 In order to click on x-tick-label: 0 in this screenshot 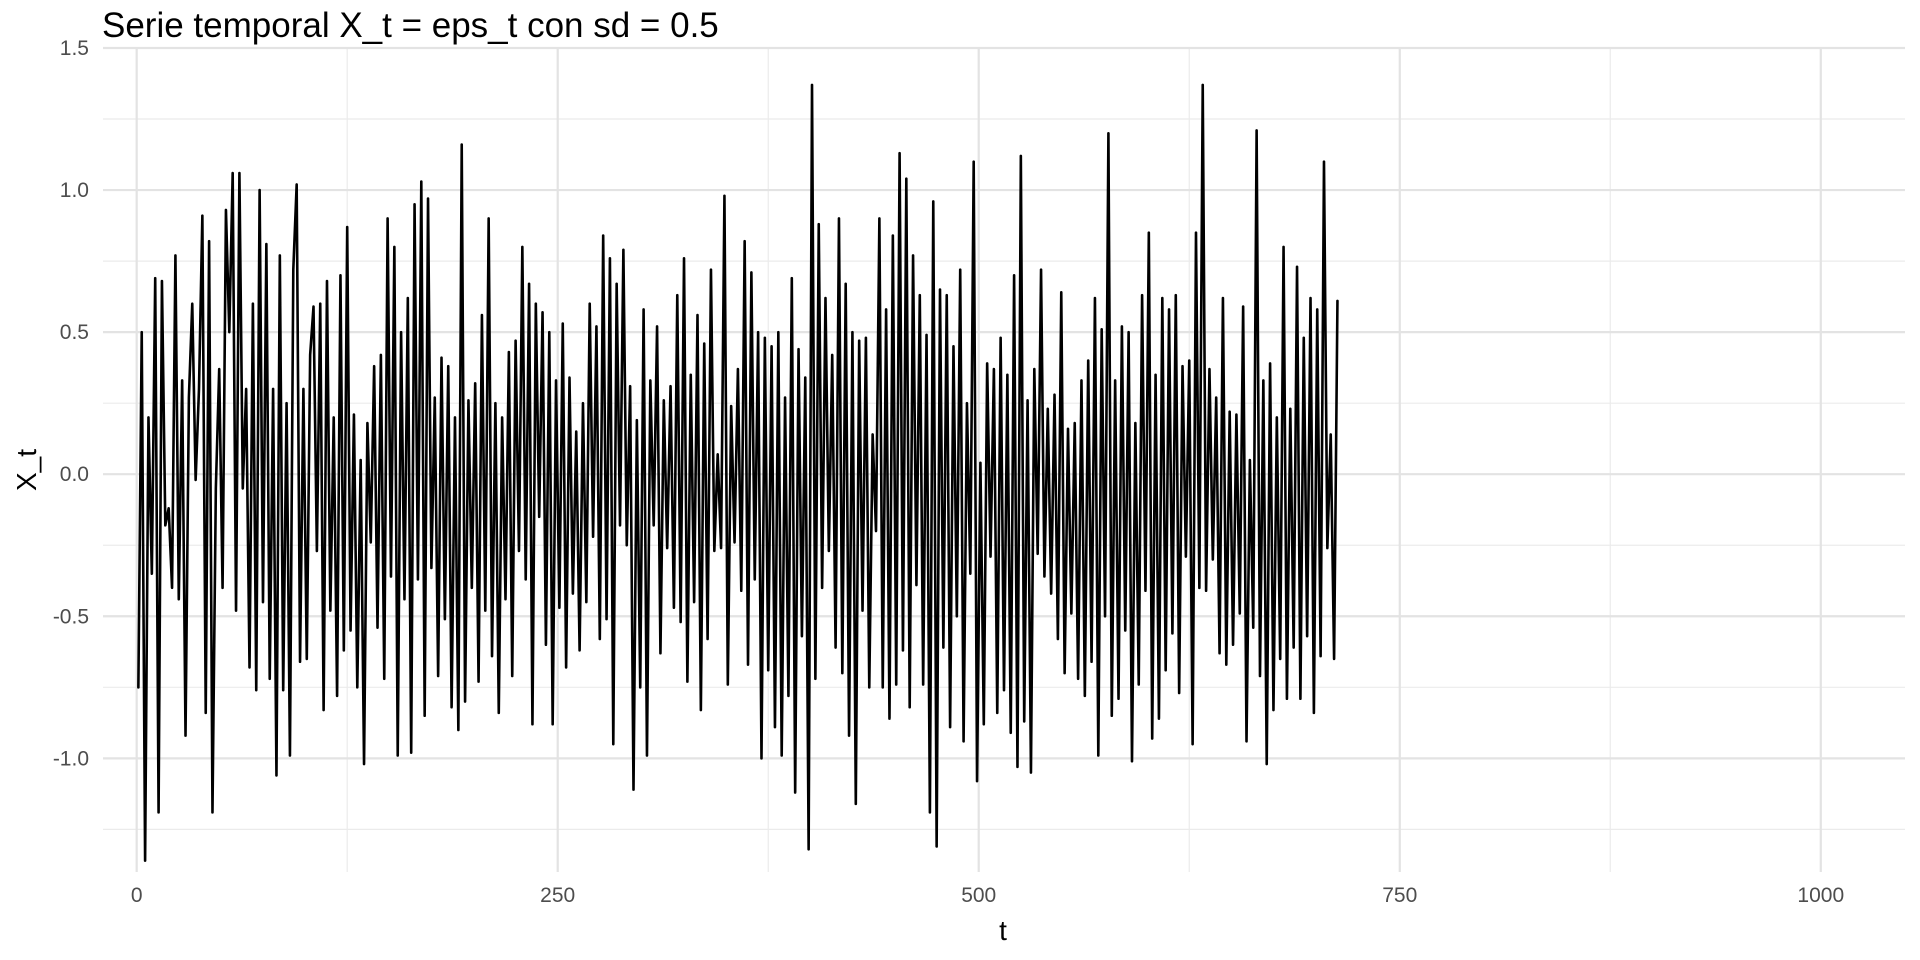, I will do `click(137, 895)`.